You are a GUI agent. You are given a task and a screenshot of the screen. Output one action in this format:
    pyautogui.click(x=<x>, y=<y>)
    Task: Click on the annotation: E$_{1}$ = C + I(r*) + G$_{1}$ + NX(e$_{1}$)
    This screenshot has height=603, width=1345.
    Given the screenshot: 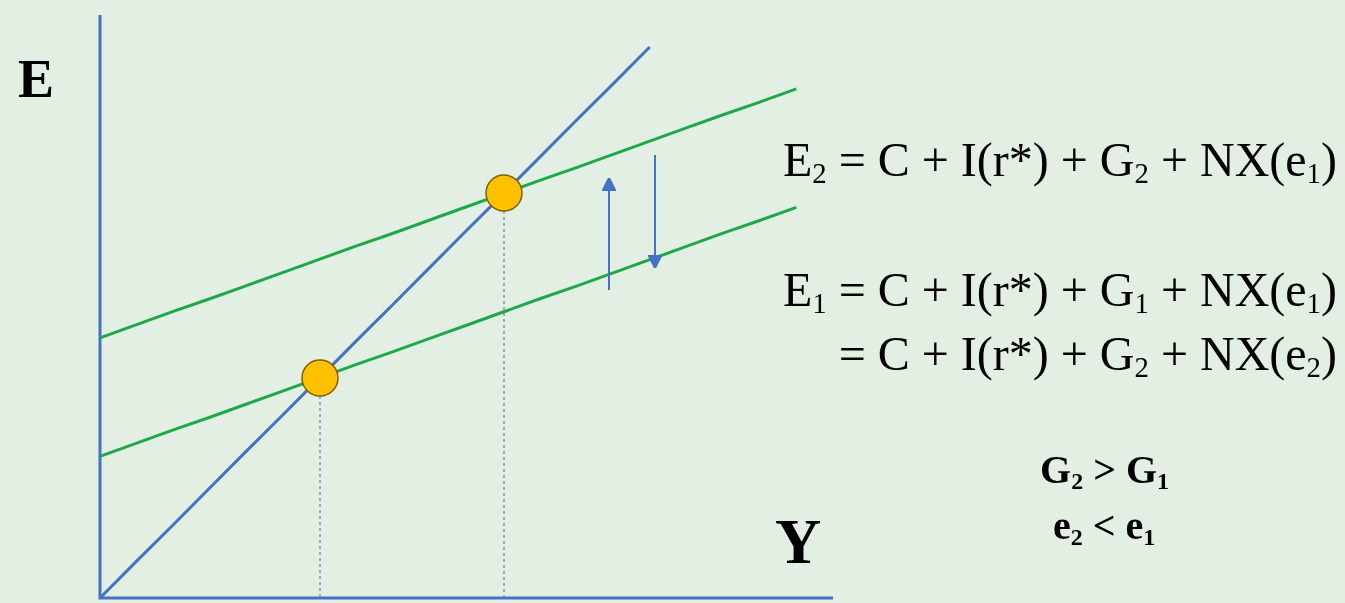 What is the action you would take?
    pyautogui.click(x=1059, y=291)
    